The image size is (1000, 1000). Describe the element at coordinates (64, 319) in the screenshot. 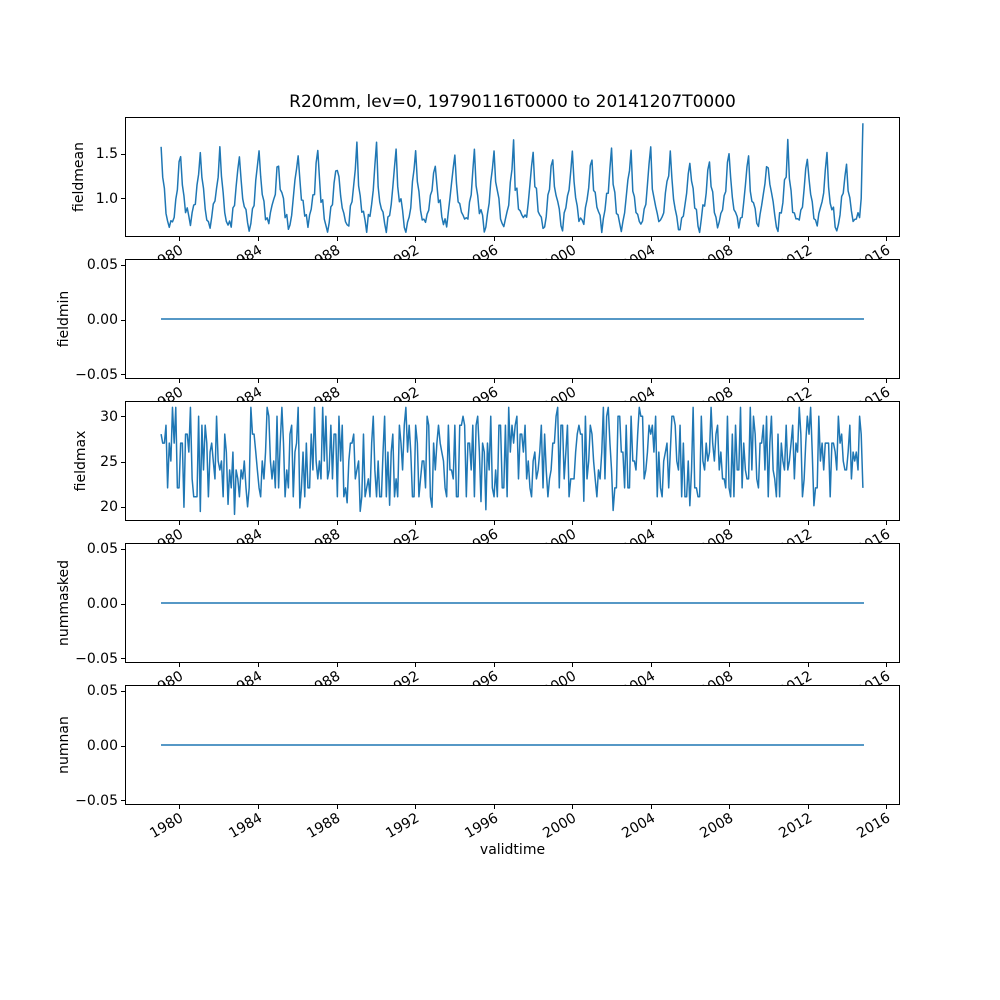

I see `y-axis-label-fieldmin: fieldmin` at that location.